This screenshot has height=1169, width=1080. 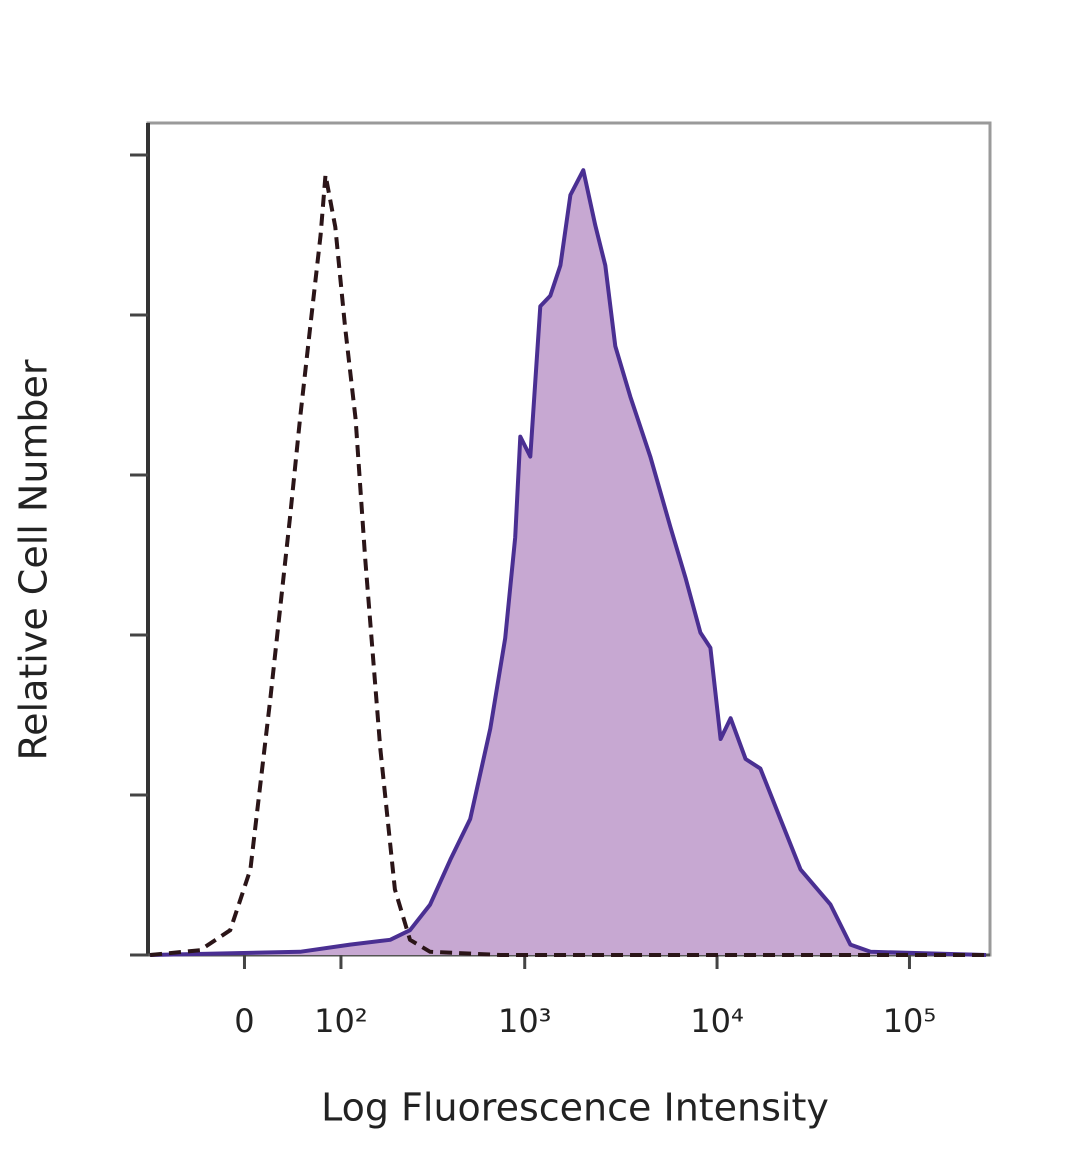 I want to click on x-axis-label: Log Fluorescence Intensity, so click(x=575, y=1108).